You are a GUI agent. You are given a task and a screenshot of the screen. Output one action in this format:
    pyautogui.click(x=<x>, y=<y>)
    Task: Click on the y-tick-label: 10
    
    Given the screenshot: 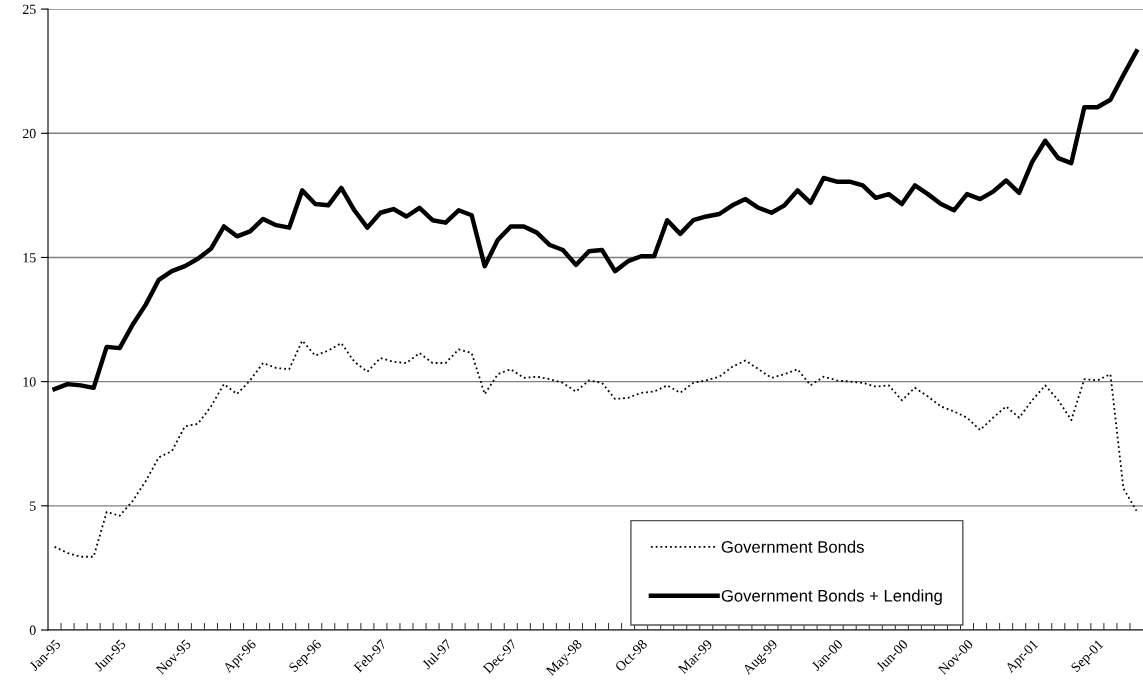 What is the action you would take?
    pyautogui.click(x=29, y=382)
    